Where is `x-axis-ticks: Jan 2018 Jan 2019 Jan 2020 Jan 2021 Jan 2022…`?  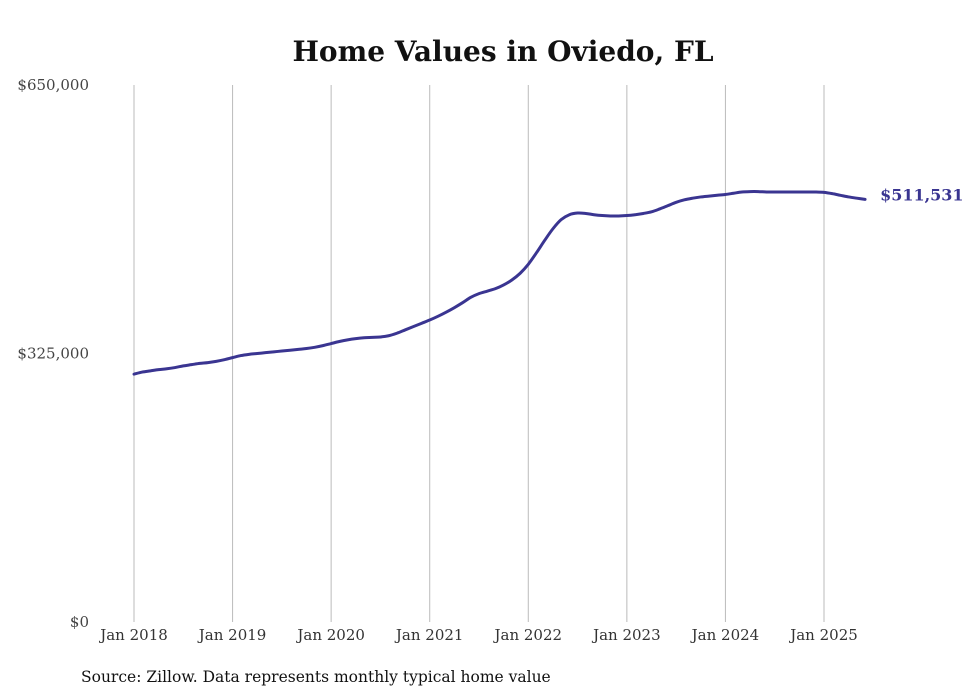 x-axis-ticks: Jan 2018 Jan 2019 Jan 2020 Jan 2021 Jan 2022… is located at coordinates (478, 635).